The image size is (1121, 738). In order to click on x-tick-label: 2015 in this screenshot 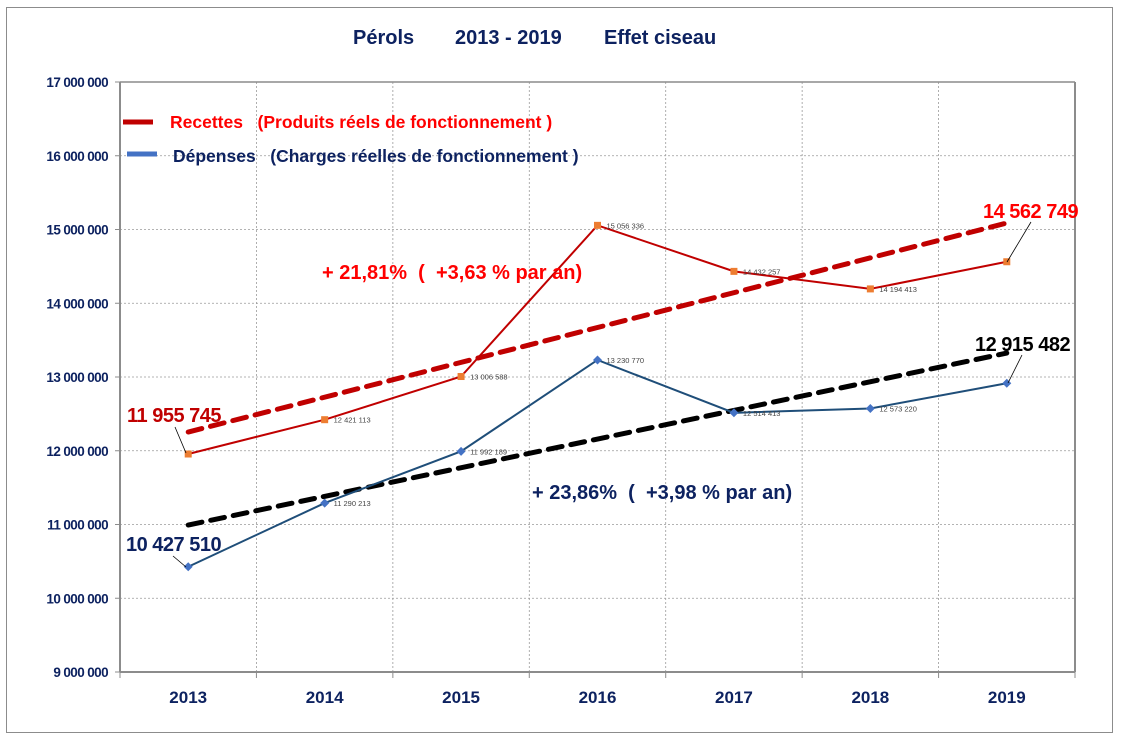, I will do `click(461, 697)`.